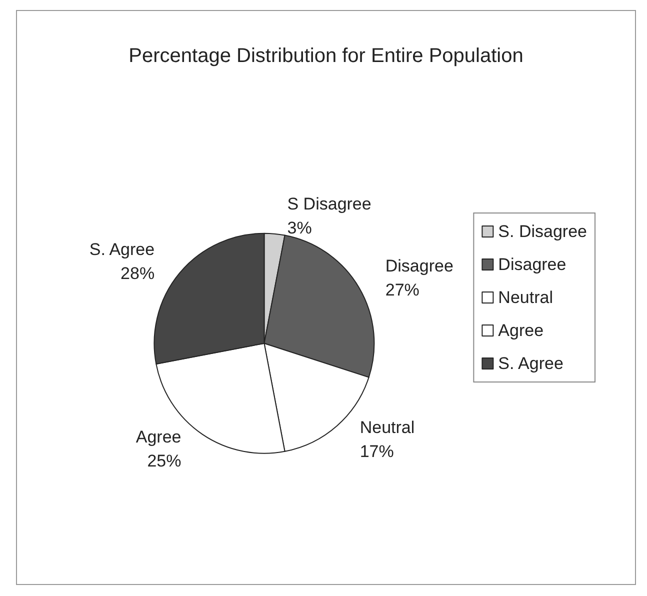  Describe the element at coordinates (525, 297) in the screenshot. I see `legend-label: Neutral` at that location.